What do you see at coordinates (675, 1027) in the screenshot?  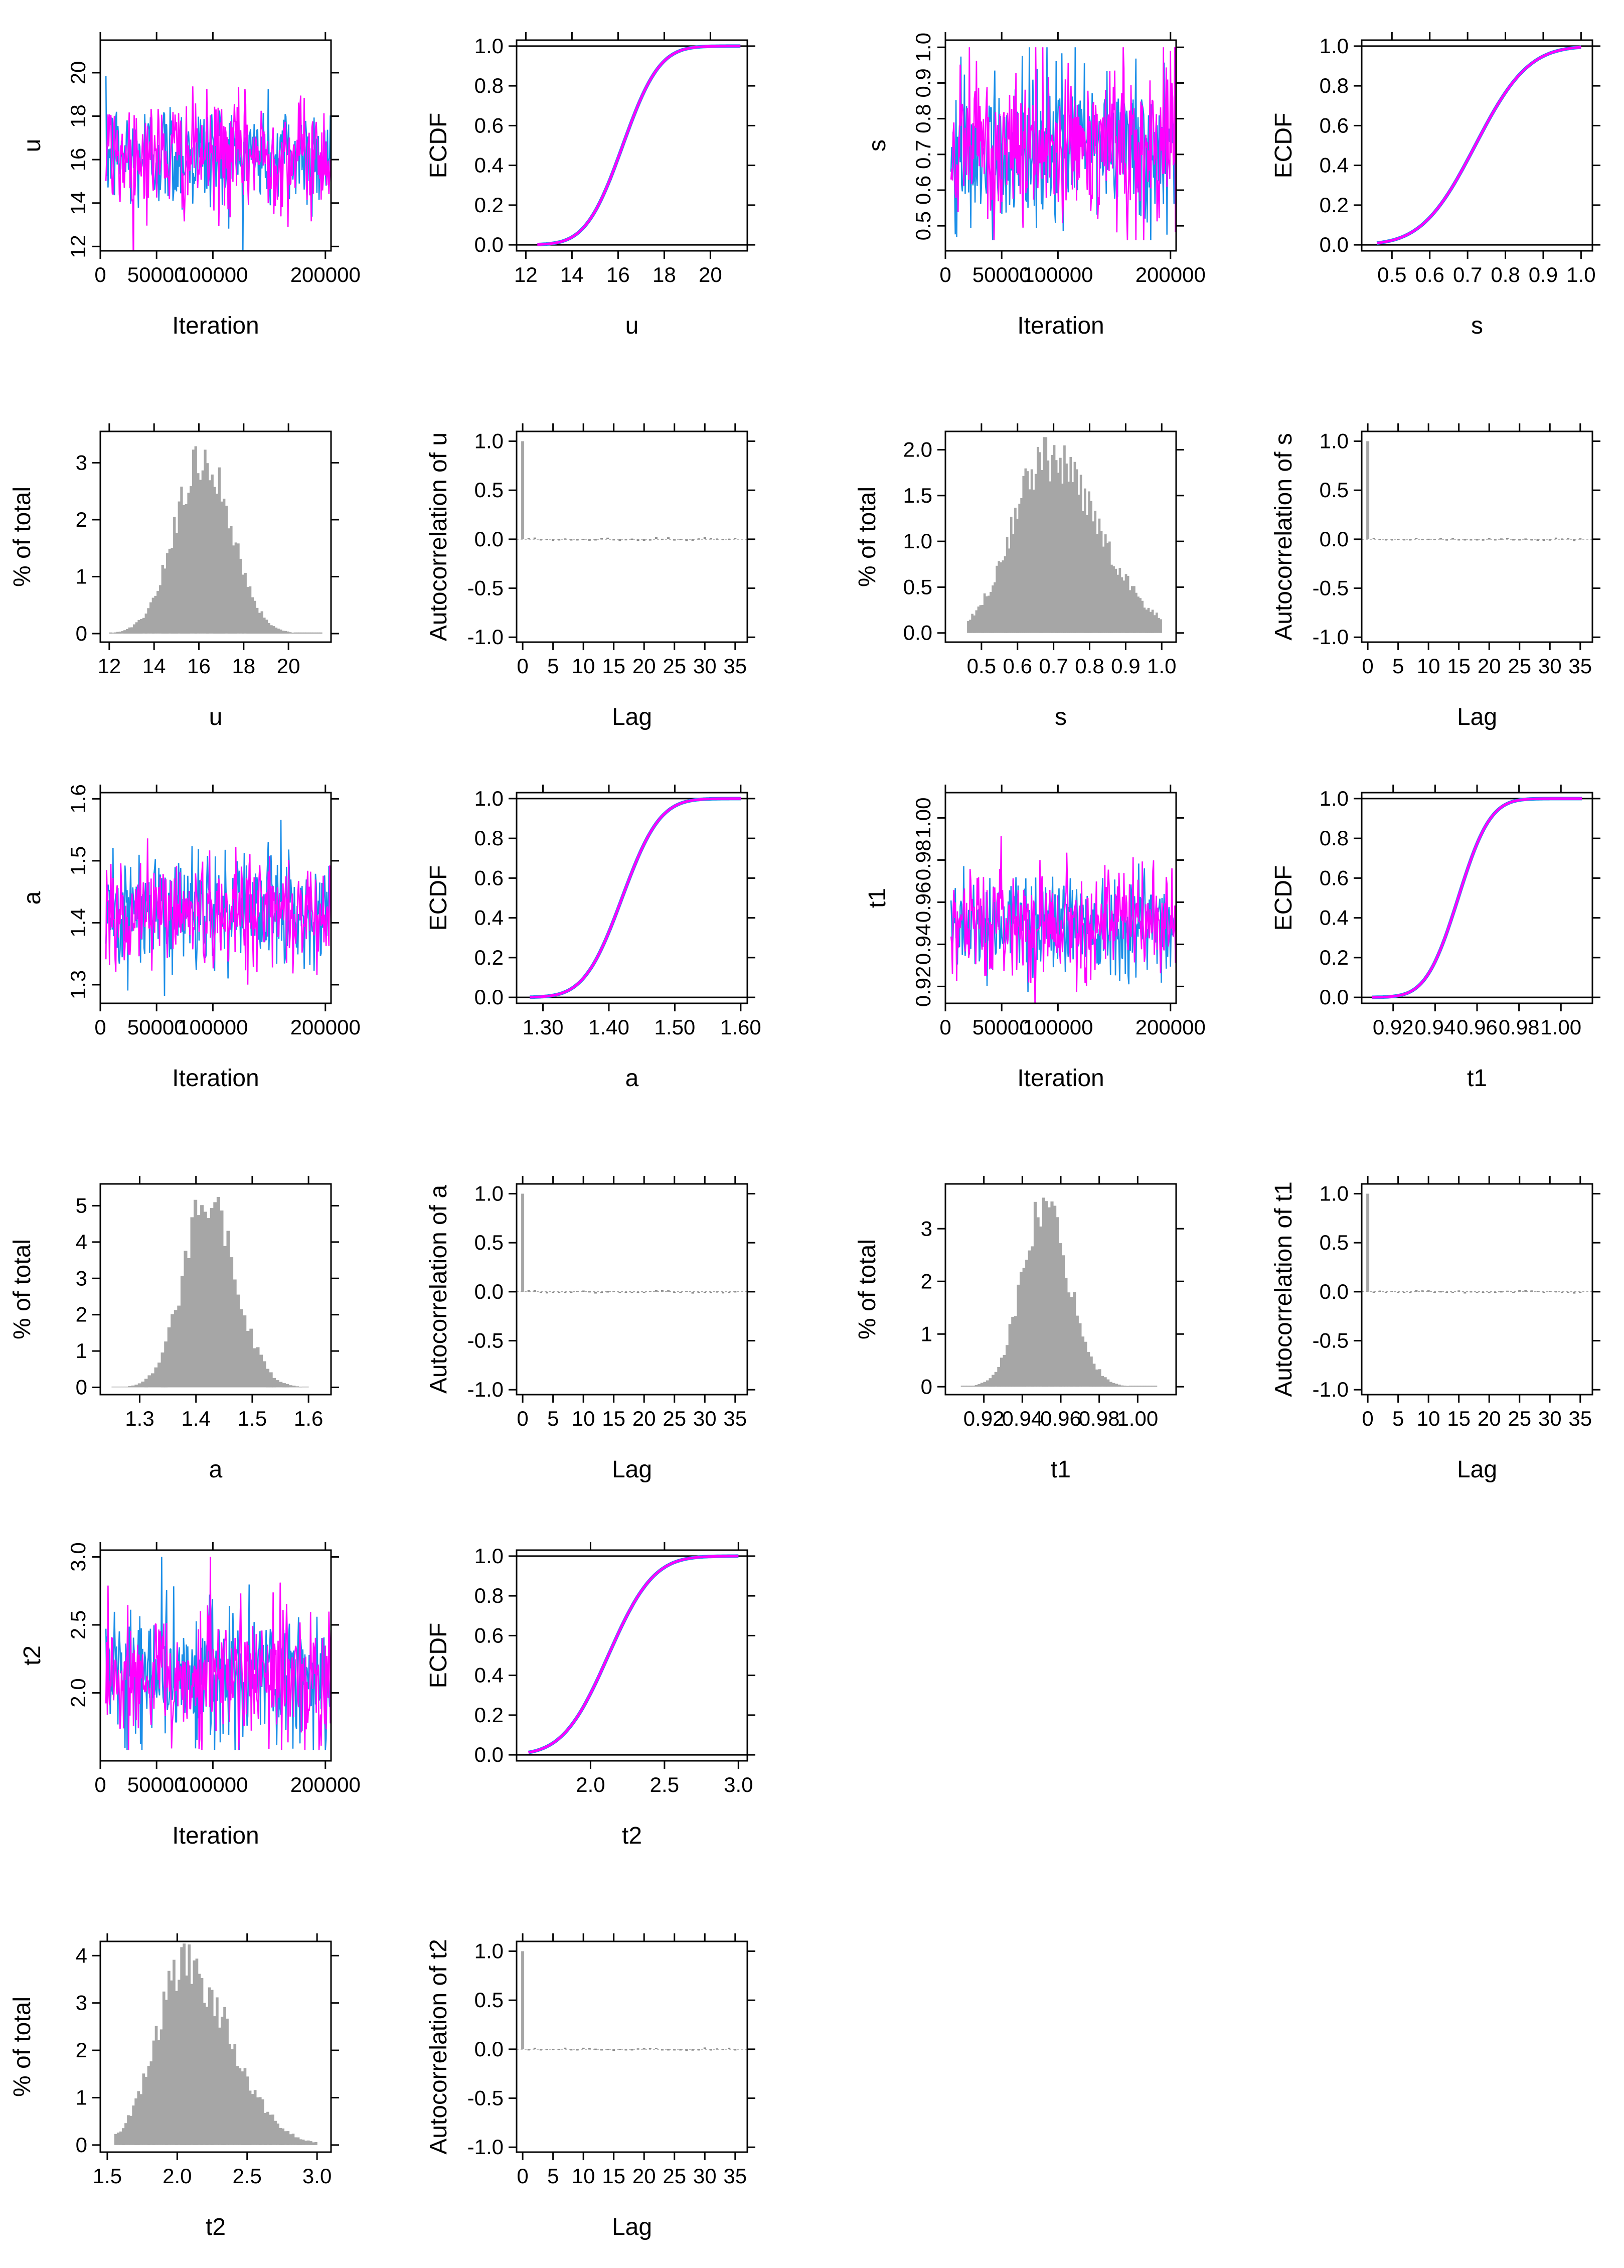 I see `x-tick-label: 1.50` at bounding box center [675, 1027].